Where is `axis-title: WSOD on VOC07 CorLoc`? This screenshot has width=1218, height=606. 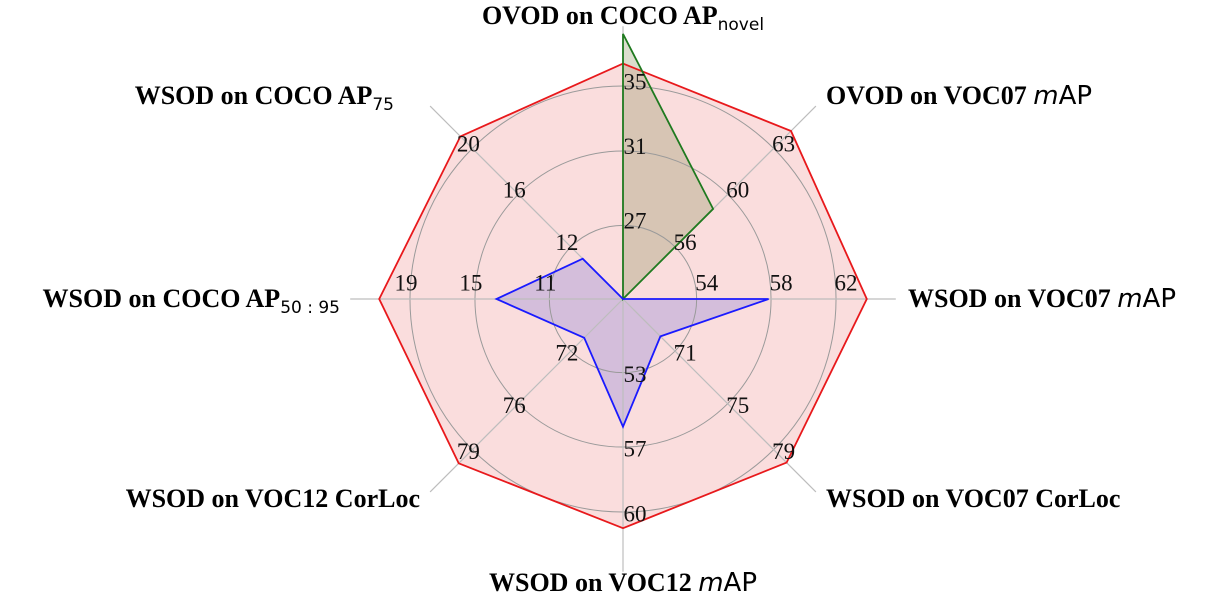 axis-title: WSOD on VOC07 CorLoc is located at coordinates (973, 498).